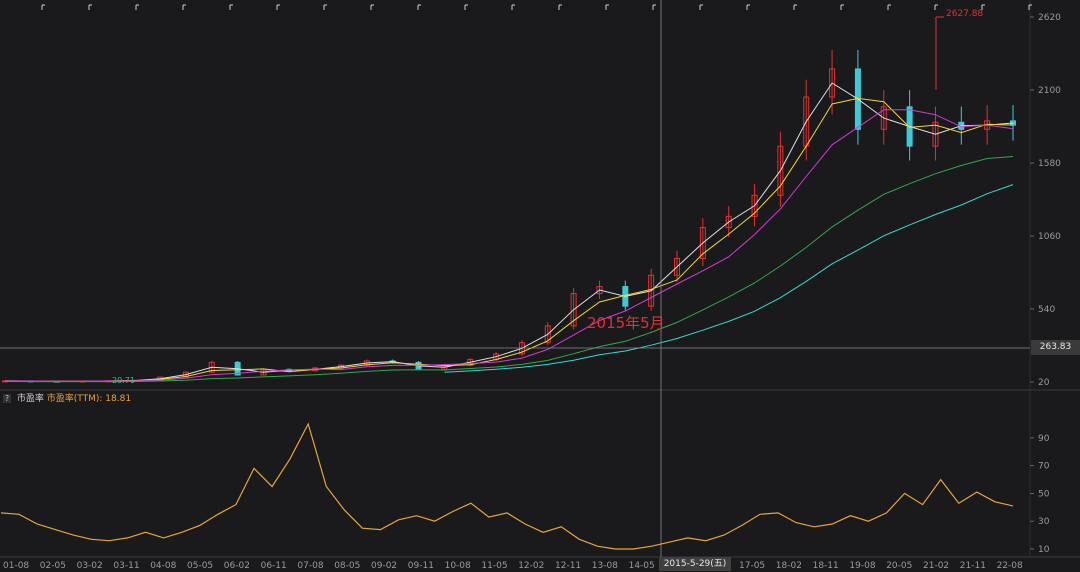 Image resolution: width=1080 pixels, height=572 pixels. Describe the element at coordinates (531, 566) in the screenshot. I see `x-tick-label: 12-02` at that location.